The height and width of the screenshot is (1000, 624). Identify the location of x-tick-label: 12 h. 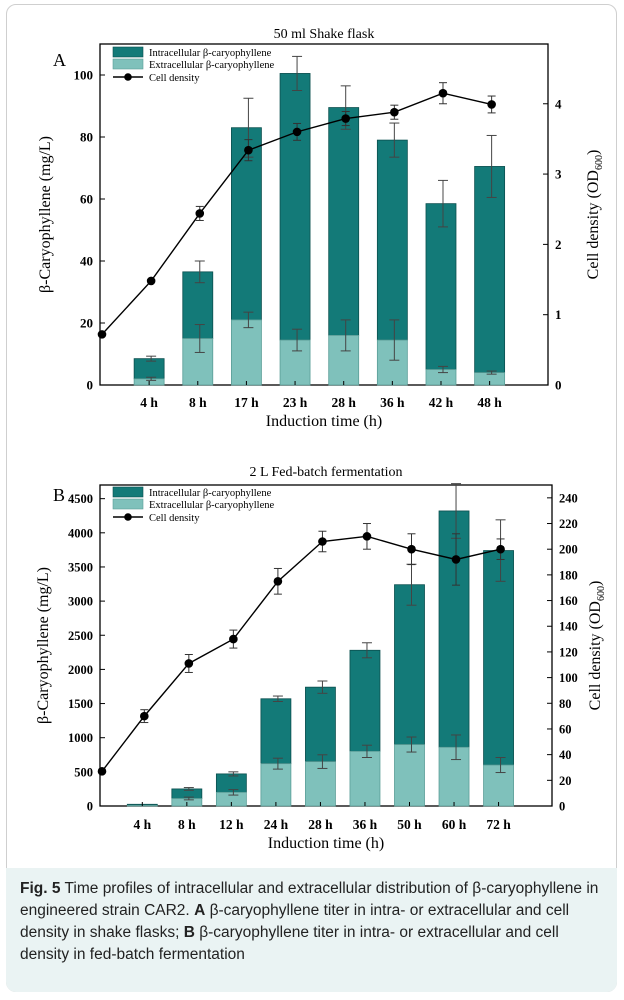
(231, 824).